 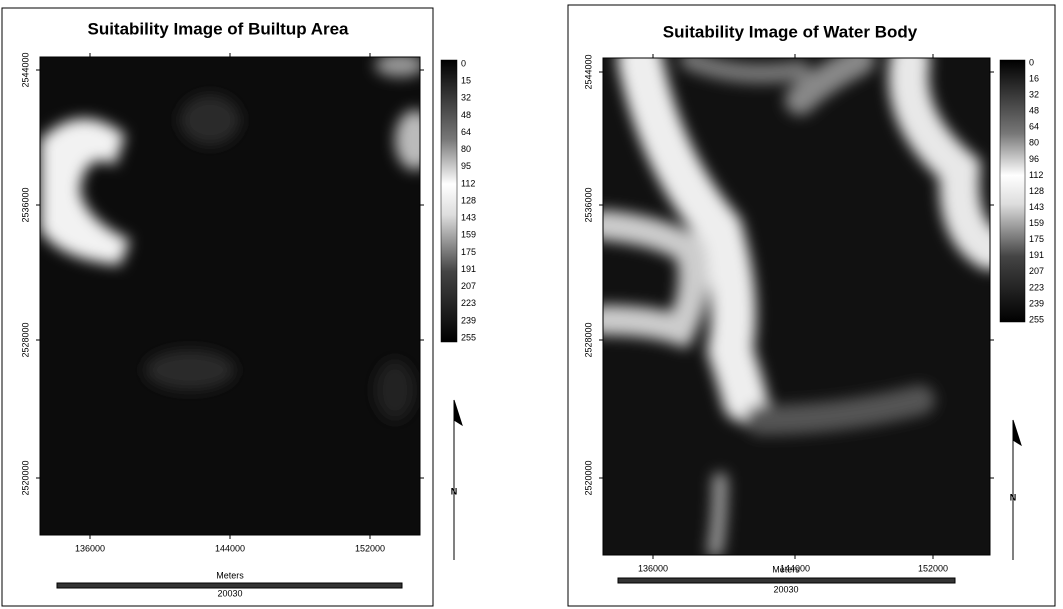 What do you see at coordinates (790, 31) in the screenshot?
I see `panel-title: Suitability Image of Water Body` at bounding box center [790, 31].